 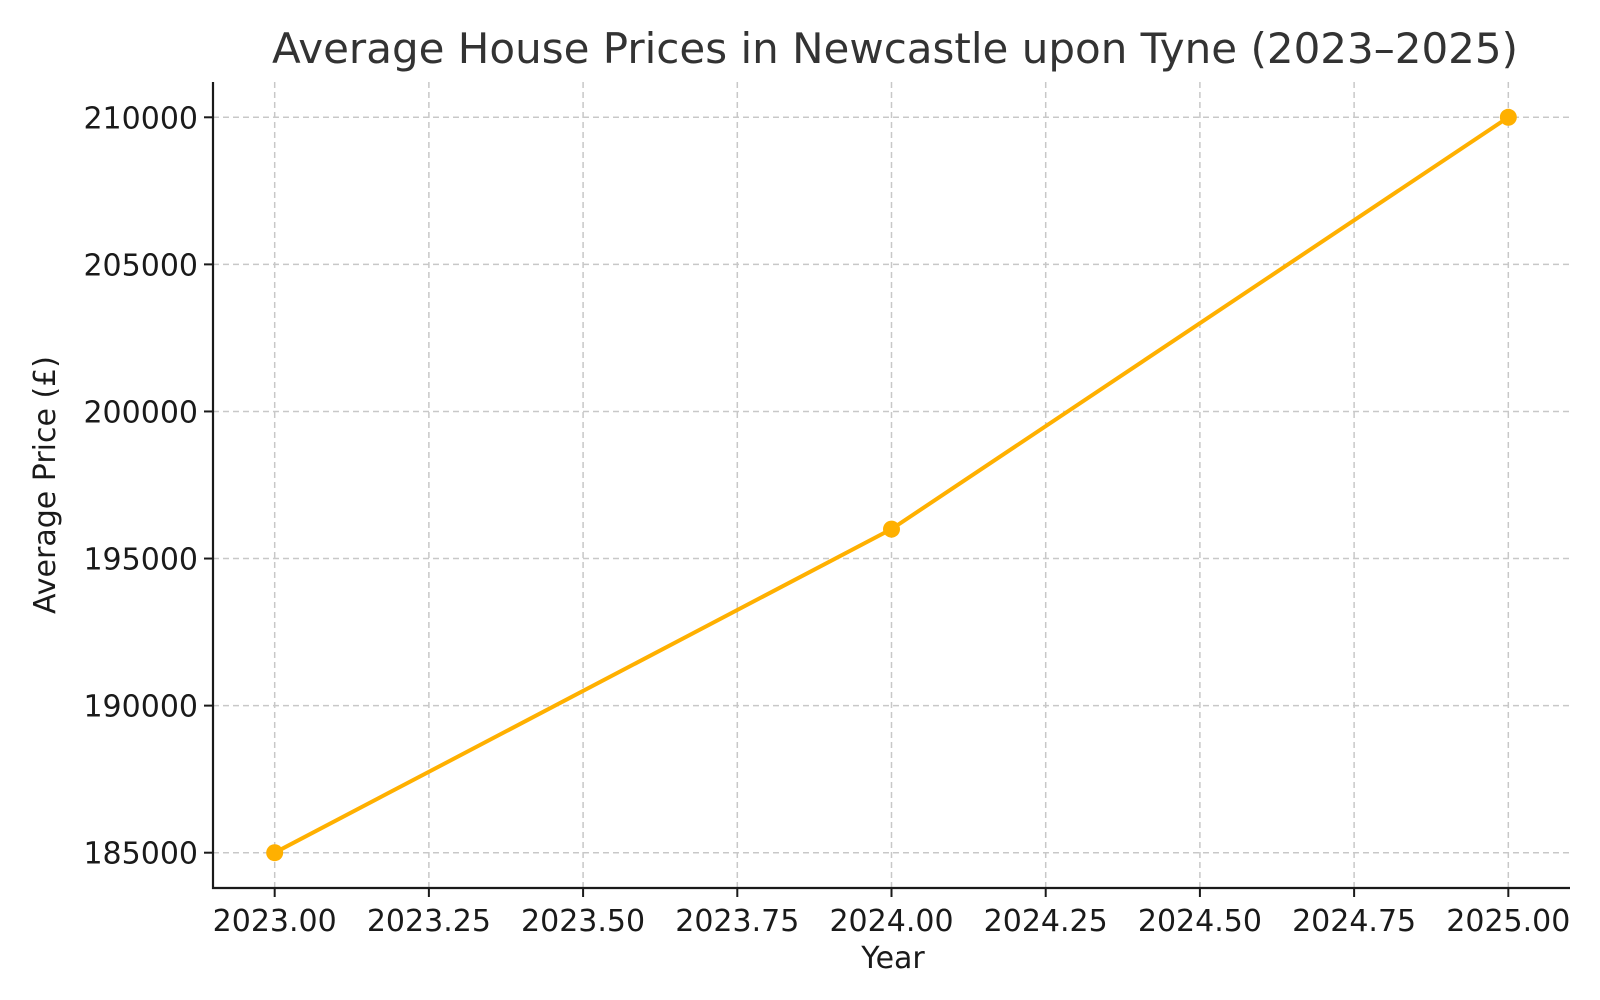 I want to click on x-tick-label: 2025.00, so click(x=1508, y=921).